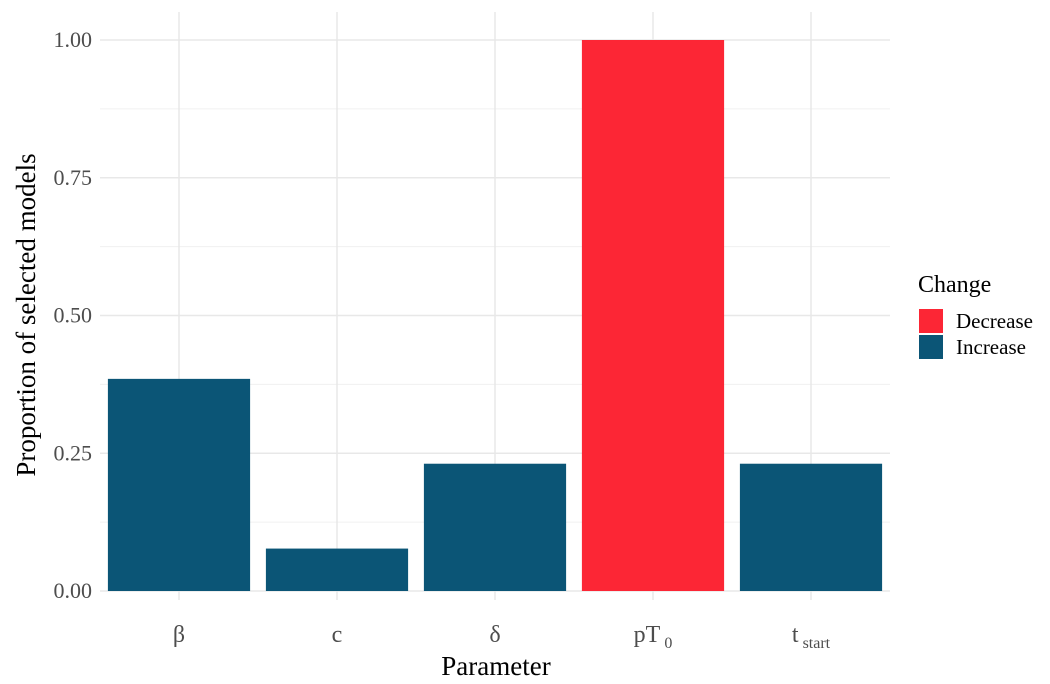 The width and height of the screenshot is (1050, 684). What do you see at coordinates (502, 637) in the screenshot?
I see `x-axis-ticks: β c δ pT 0 t start` at bounding box center [502, 637].